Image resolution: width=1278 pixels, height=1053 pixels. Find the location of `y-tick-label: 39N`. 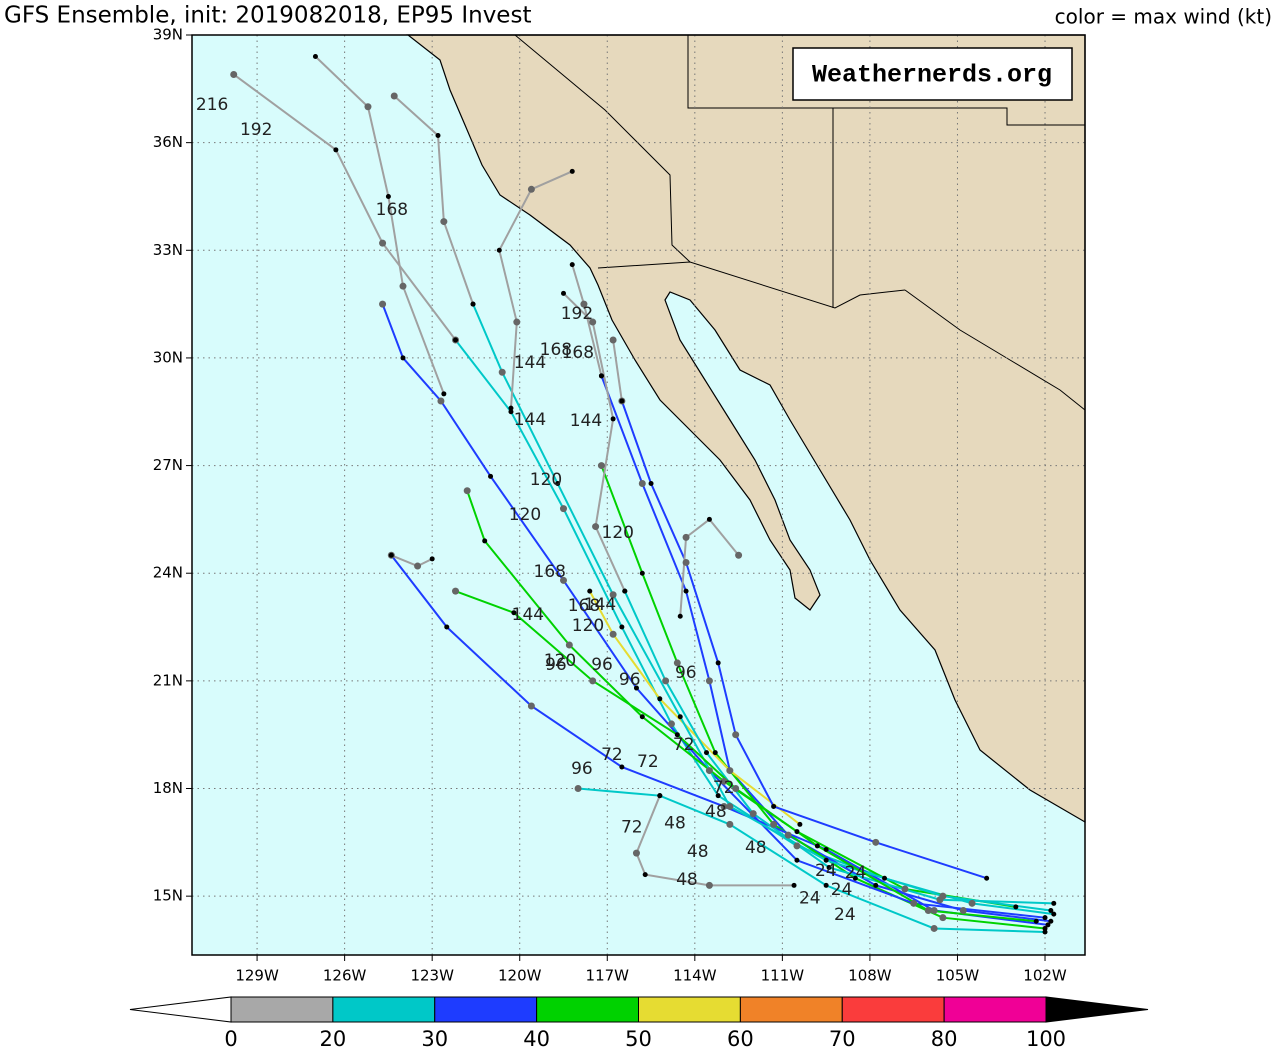

y-tick-label: 39N is located at coordinates (168, 35).